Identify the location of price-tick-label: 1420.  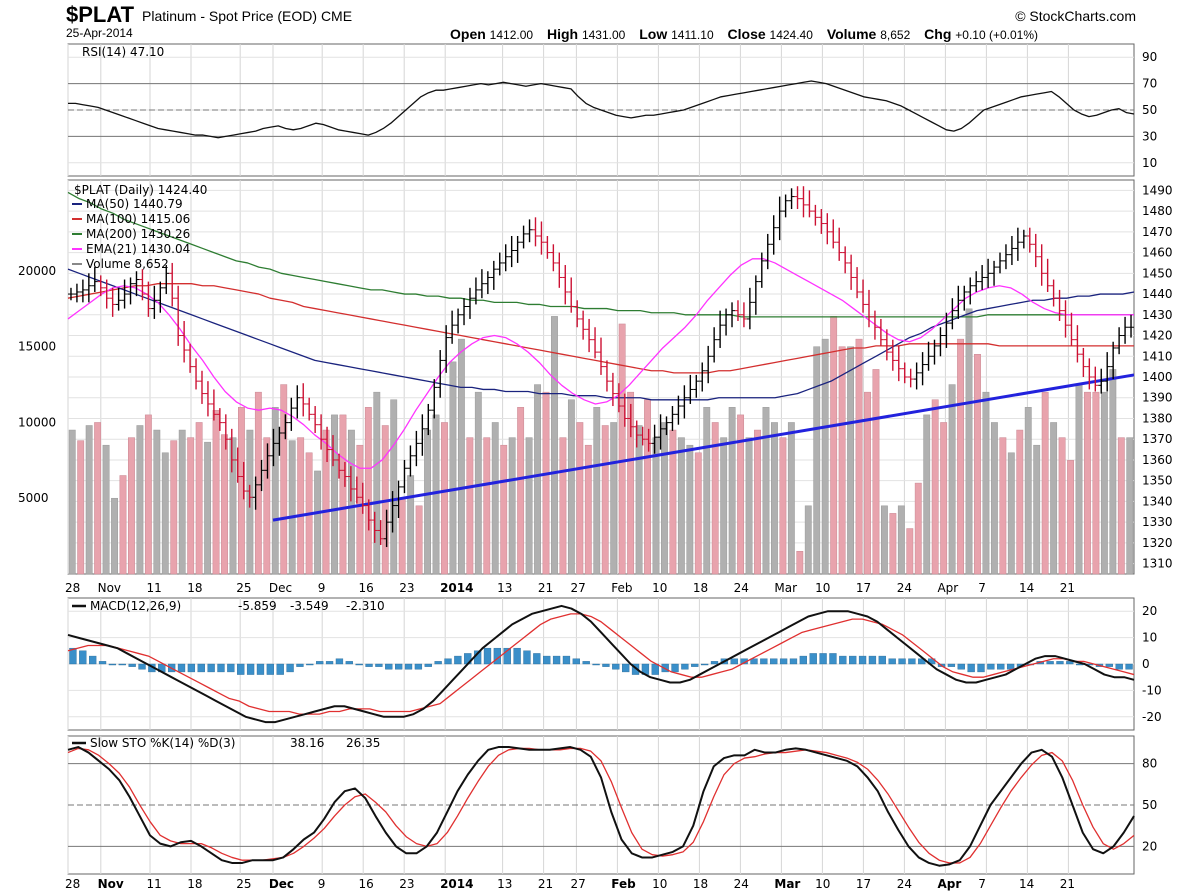
(1157, 336).